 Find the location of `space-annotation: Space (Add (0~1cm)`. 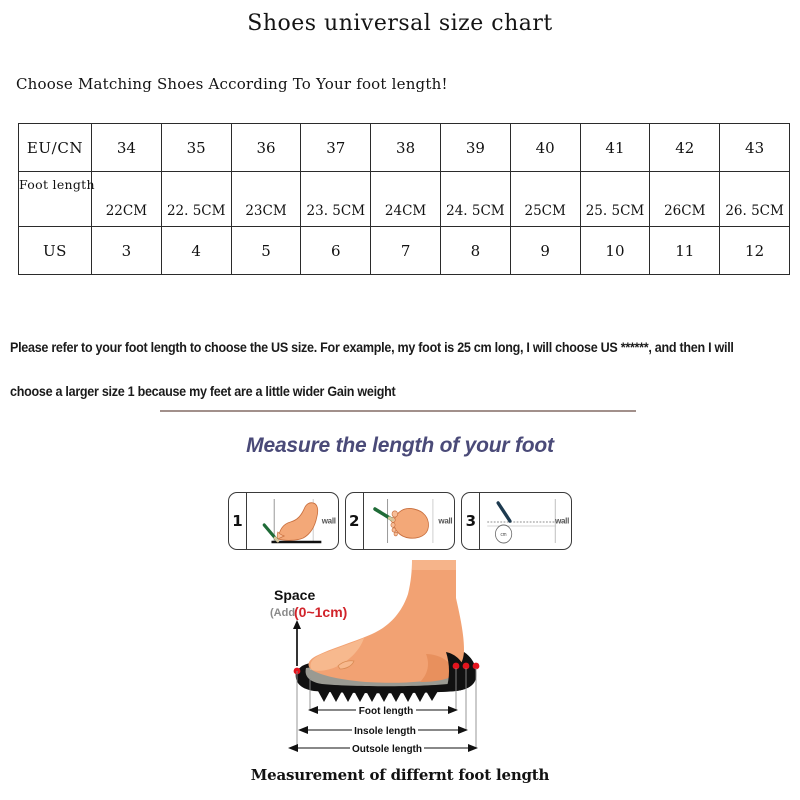

space-annotation: Space (Add (0~1cm) is located at coordinates (308, 626).